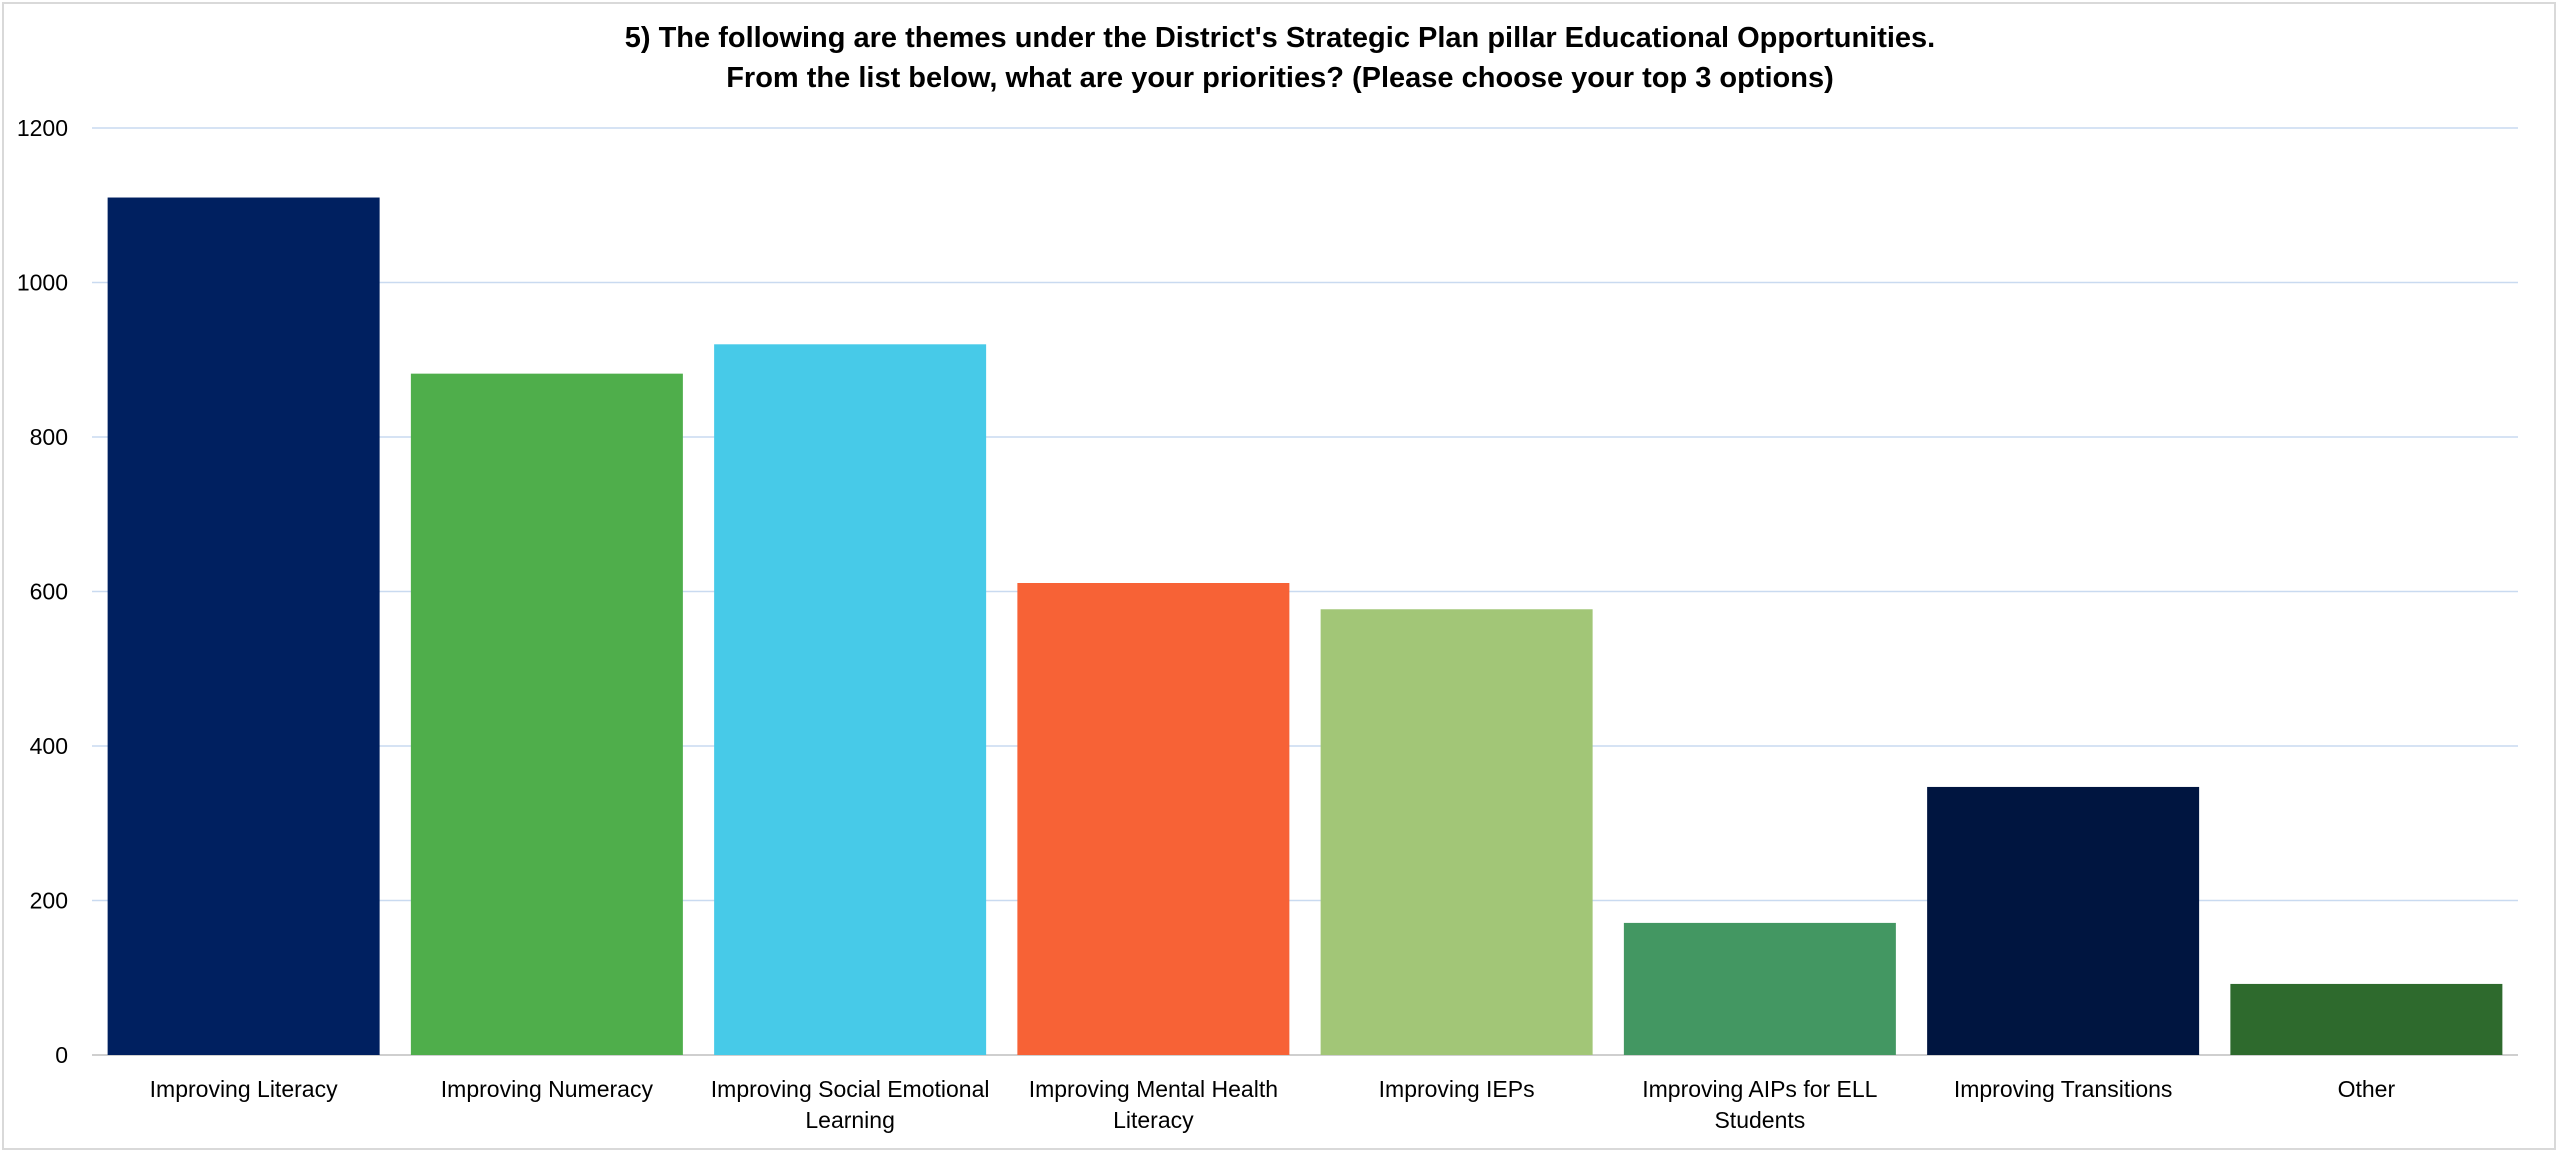 Image resolution: width=2560 pixels, height=1154 pixels. What do you see at coordinates (1759, 1120) in the screenshot?
I see `x-tick-label-line: Students` at bounding box center [1759, 1120].